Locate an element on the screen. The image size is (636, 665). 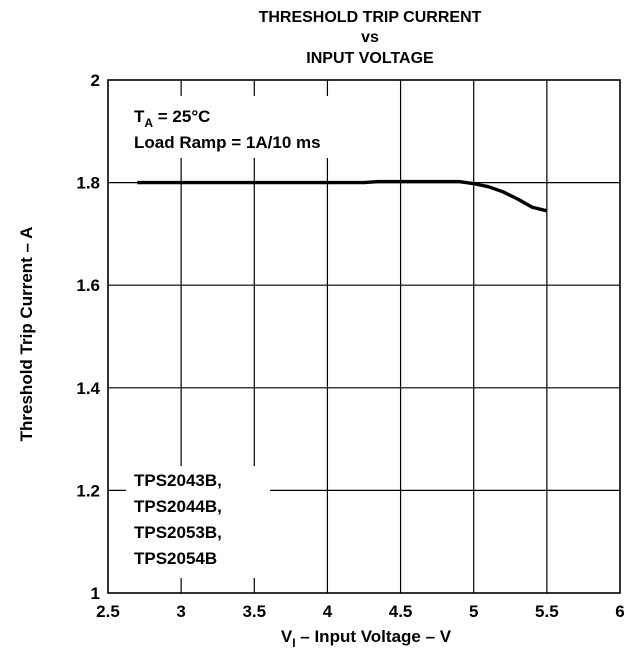
y-axis-label: Threshold Trip Current – A is located at coordinates (26, 334).